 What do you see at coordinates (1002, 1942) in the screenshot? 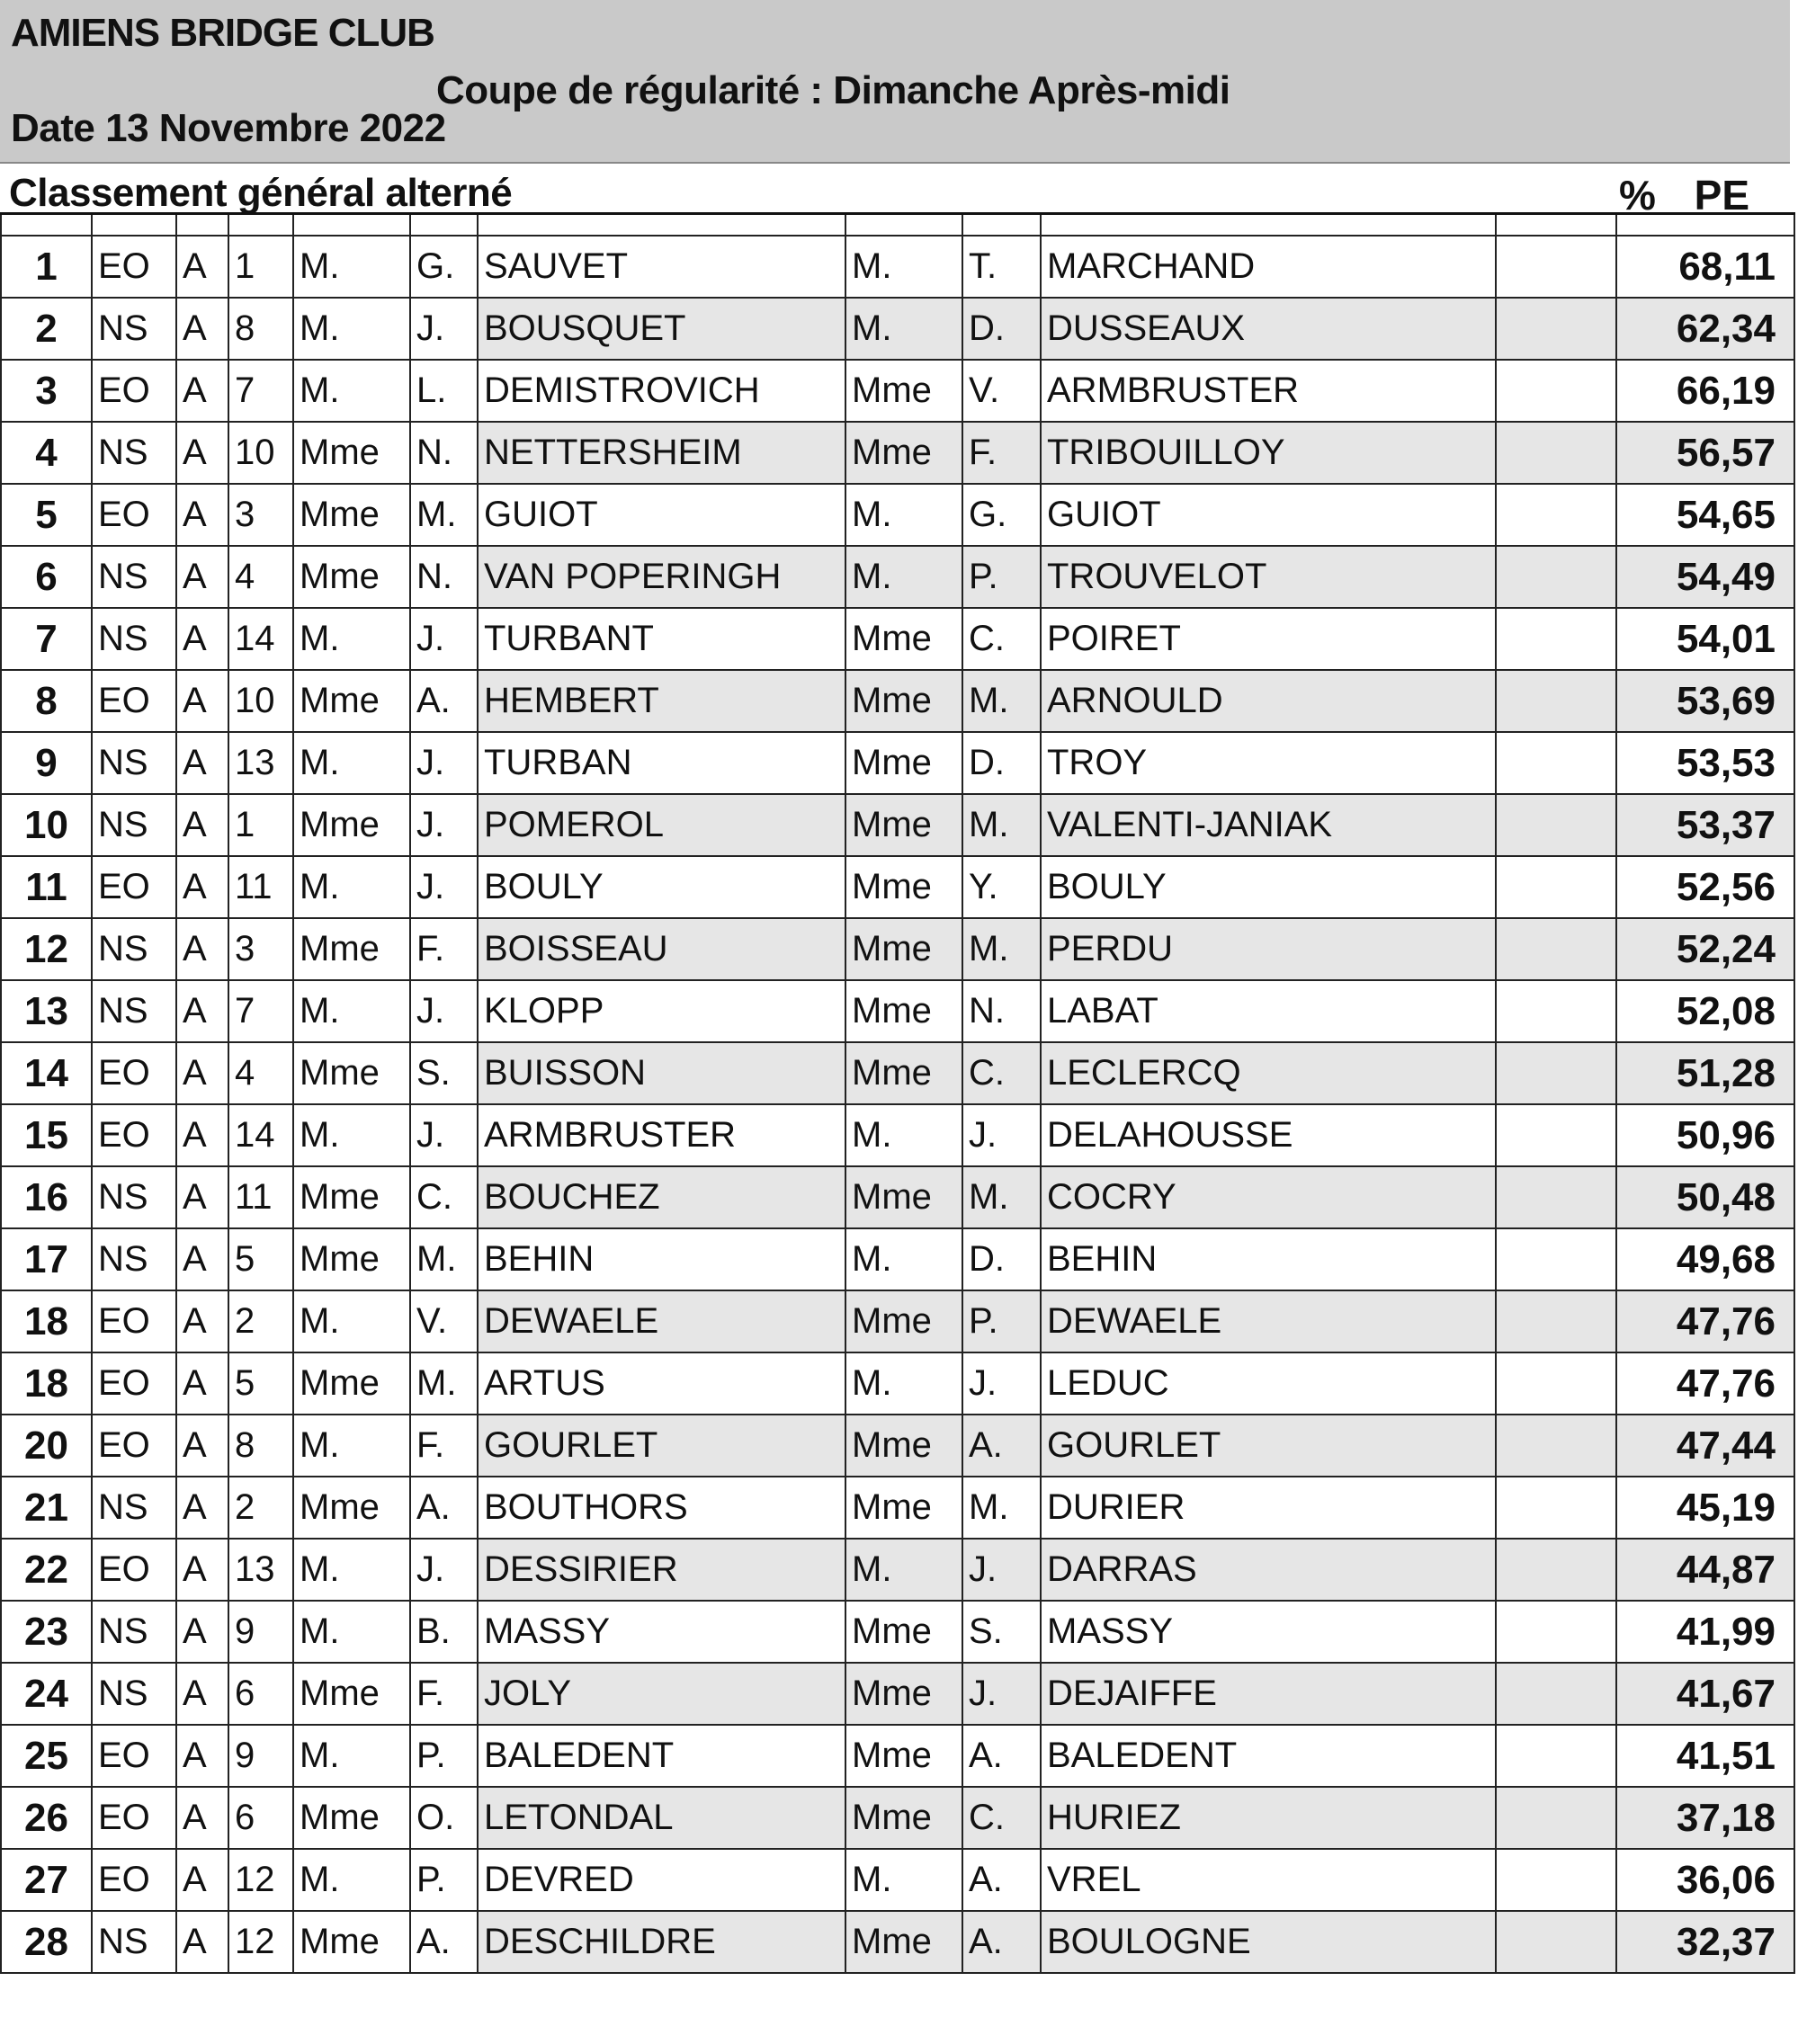
I see `player2-initial: A.` at bounding box center [1002, 1942].